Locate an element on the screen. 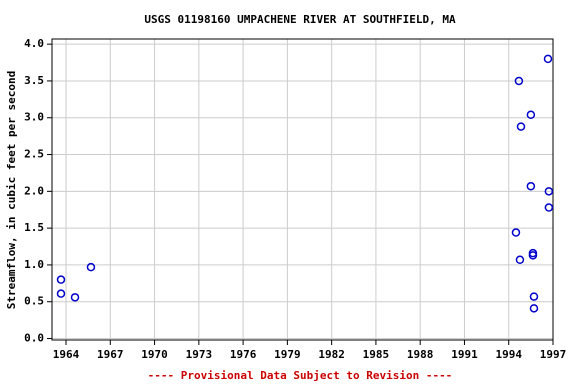 The width and height of the screenshot is (576, 384). x-tick-label: 1985 is located at coordinates (376, 354).